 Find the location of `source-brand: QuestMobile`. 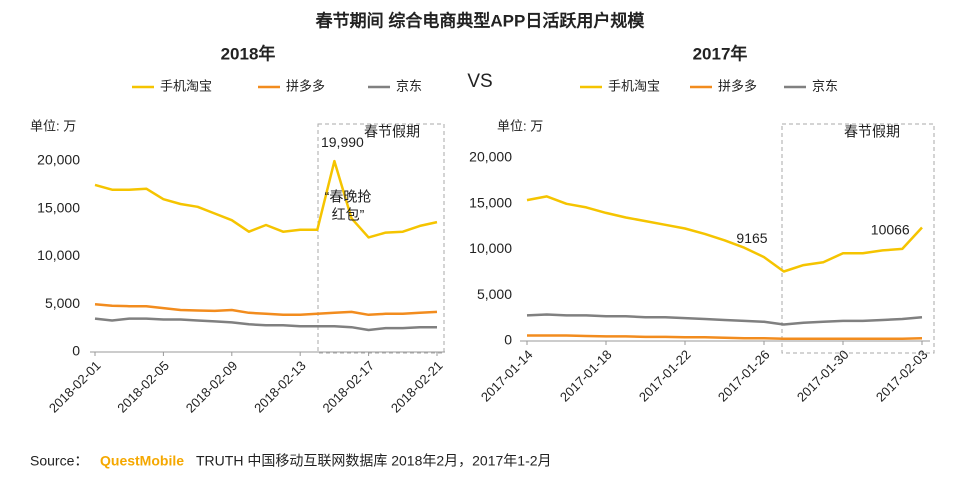

source-brand: QuestMobile is located at coordinates (142, 461).